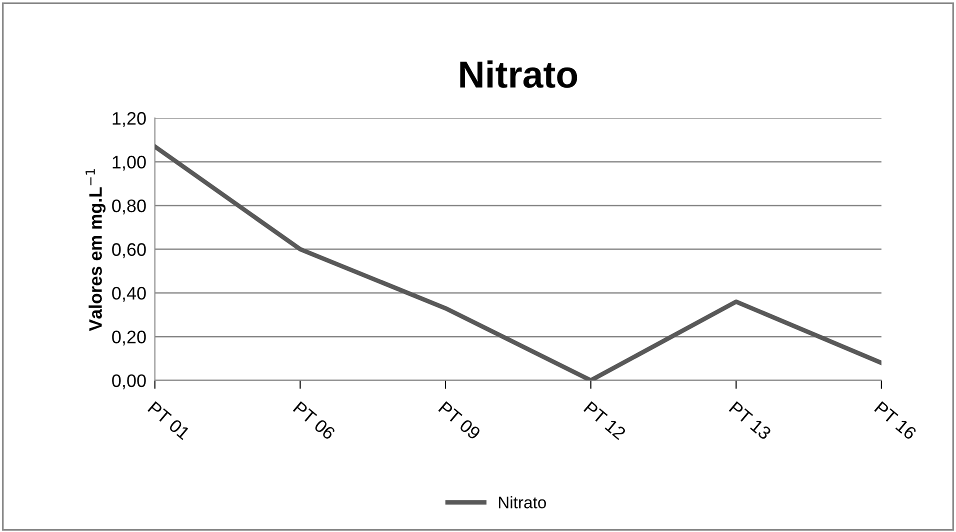 This screenshot has width=956, height=532. I want to click on y-tick-label: 0,20, so click(129, 338).